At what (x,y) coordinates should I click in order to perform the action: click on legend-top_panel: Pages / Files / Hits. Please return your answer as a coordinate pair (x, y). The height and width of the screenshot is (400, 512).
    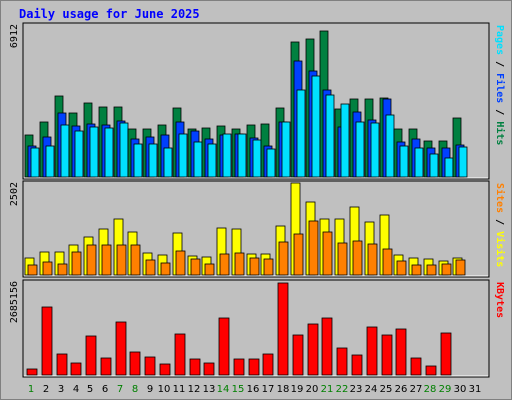
    Looking at the image, I should click on (500, 85).